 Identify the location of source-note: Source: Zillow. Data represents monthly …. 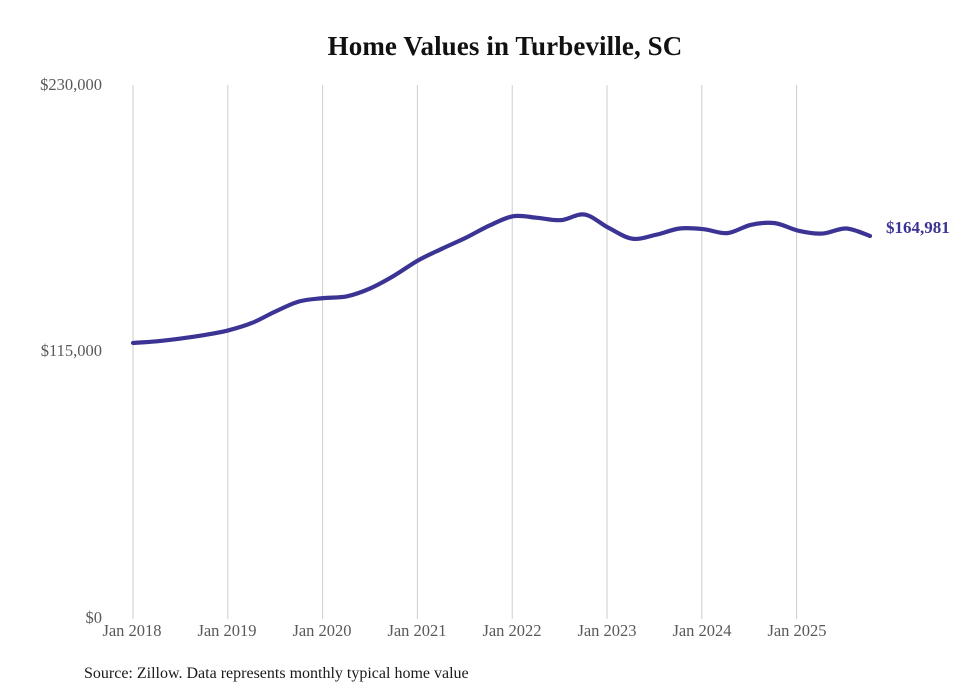
(276, 673).